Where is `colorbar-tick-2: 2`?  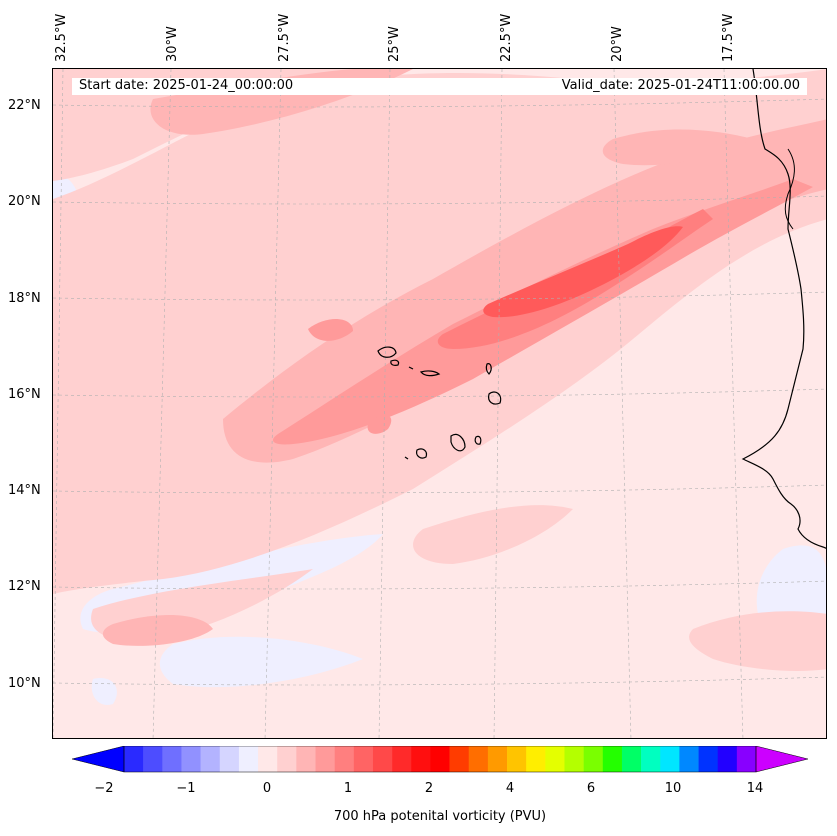
colorbar-tick-2: 2 is located at coordinates (429, 788).